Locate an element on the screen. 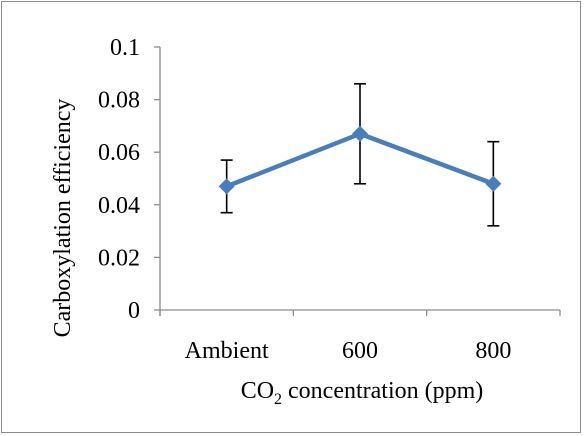 The image size is (584, 436). y-tick-label: 0.02 is located at coordinates (119, 258).